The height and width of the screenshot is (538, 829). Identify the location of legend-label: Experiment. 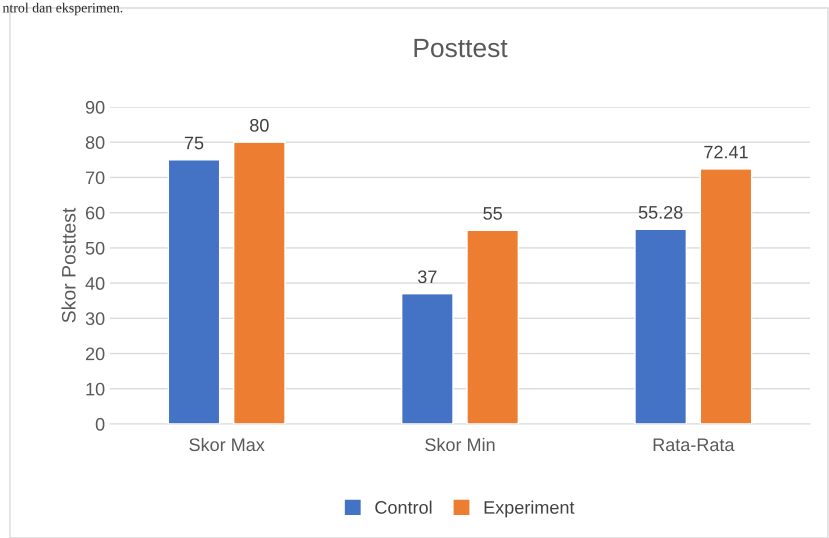
(529, 509).